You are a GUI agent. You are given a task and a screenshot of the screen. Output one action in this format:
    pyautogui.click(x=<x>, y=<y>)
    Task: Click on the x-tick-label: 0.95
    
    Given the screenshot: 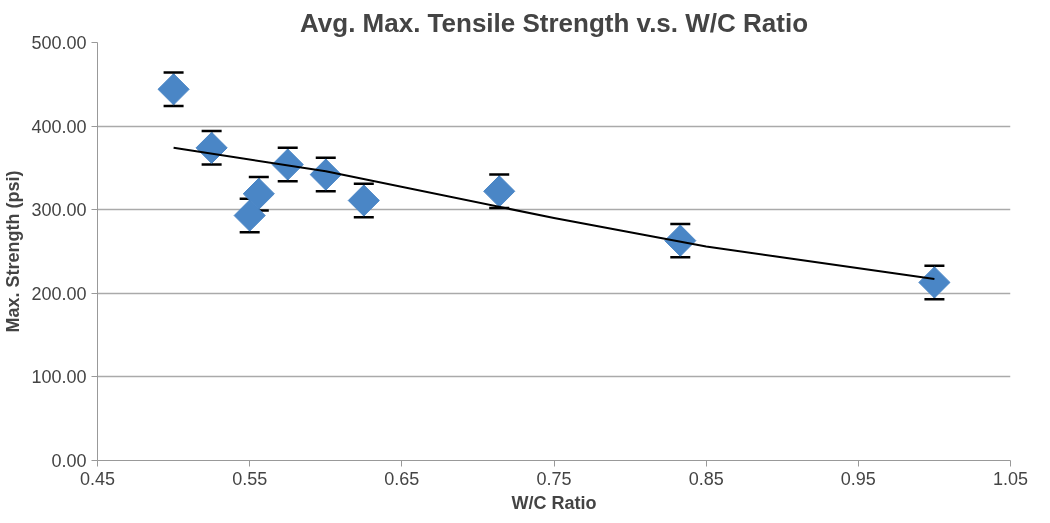 What is the action you would take?
    pyautogui.click(x=858, y=478)
    